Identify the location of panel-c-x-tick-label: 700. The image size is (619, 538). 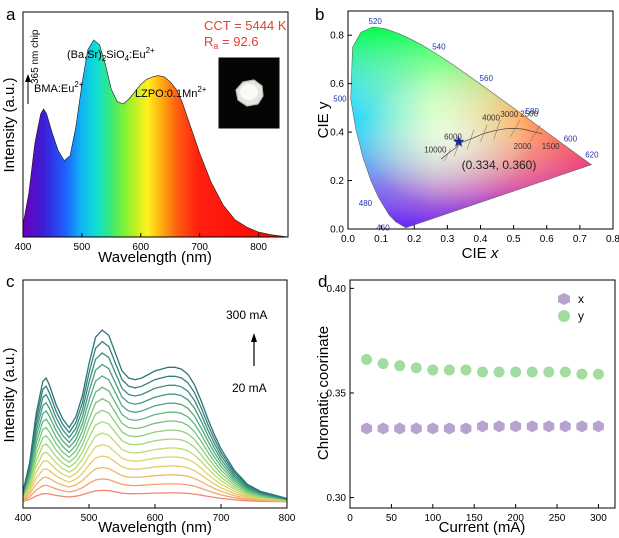
(221, 518).